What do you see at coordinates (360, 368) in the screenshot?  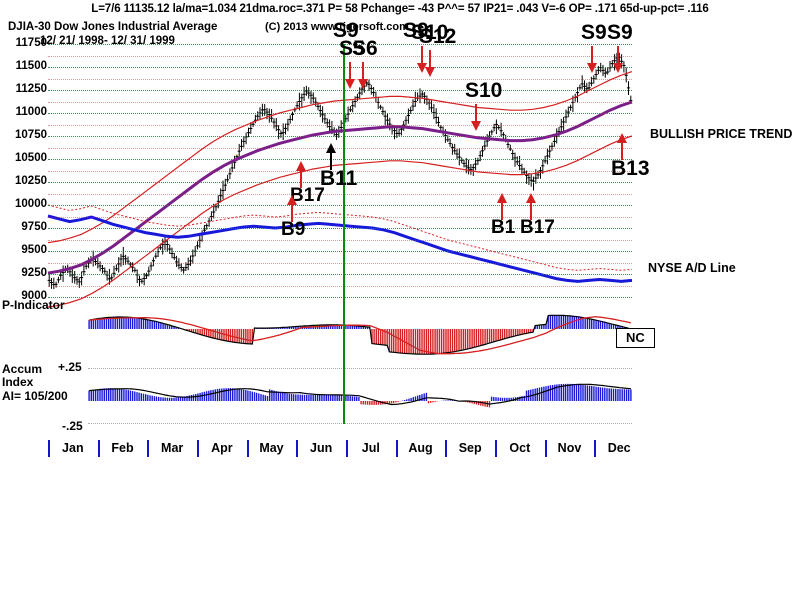 I see `accum-top-gridline` at bounding box center [360, 368].